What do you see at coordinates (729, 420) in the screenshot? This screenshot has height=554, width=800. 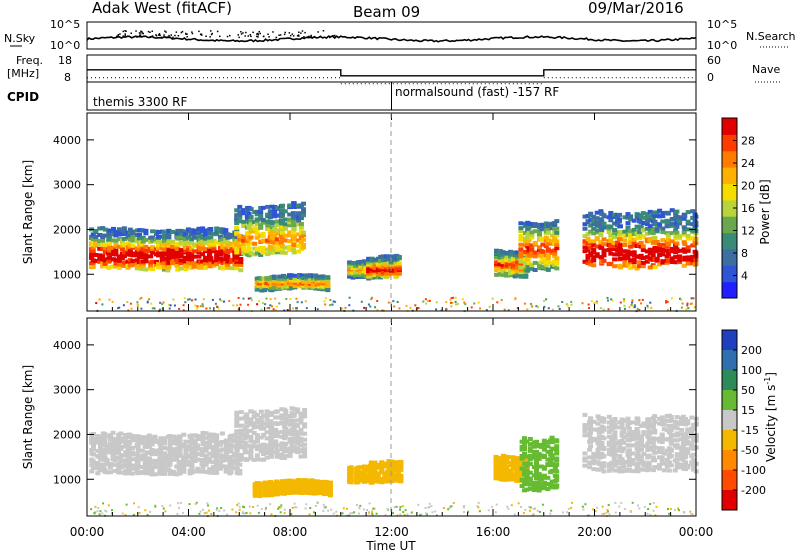 I see `colorbar-frame` at bounding box center [729, 420].